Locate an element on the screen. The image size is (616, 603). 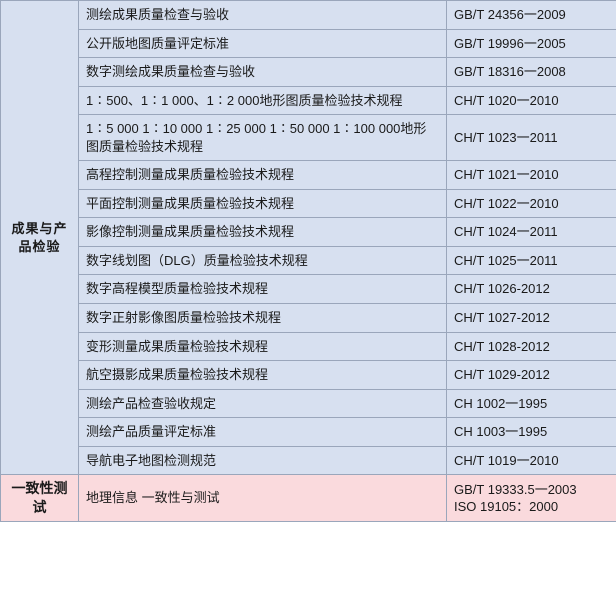
standard-code: CH/T 1025一2011 is located at coordinates (531, 260).